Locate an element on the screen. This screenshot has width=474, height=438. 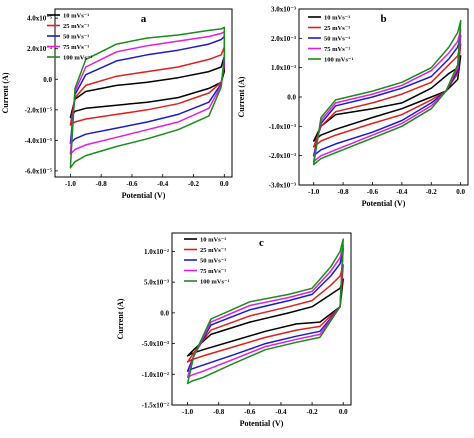
plot-frame is located at coordinates (143, 93).